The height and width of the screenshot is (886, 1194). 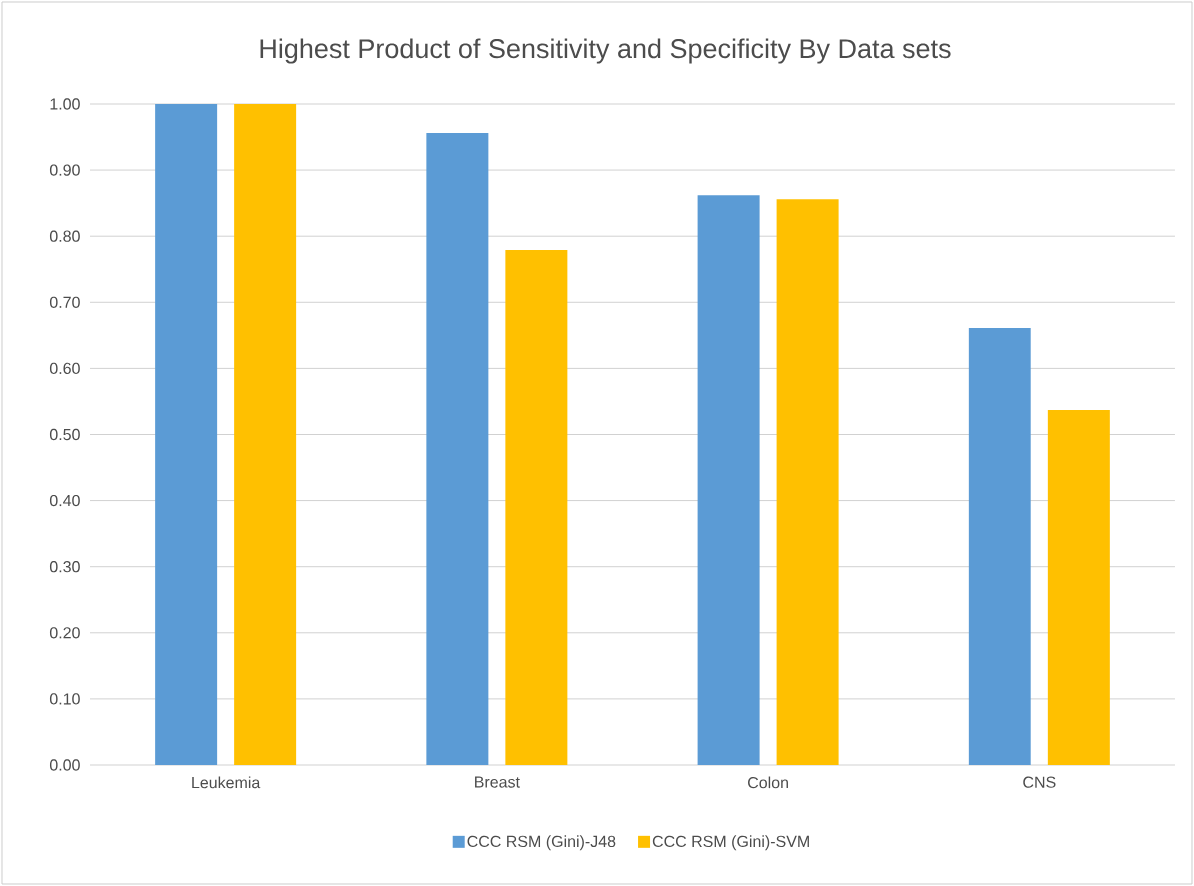 What do you see at coordinates (730, 843) in the screenshot?
I see `legend-label: CCC RSM (Gini)-SVM` at bounding box center [730, 843].